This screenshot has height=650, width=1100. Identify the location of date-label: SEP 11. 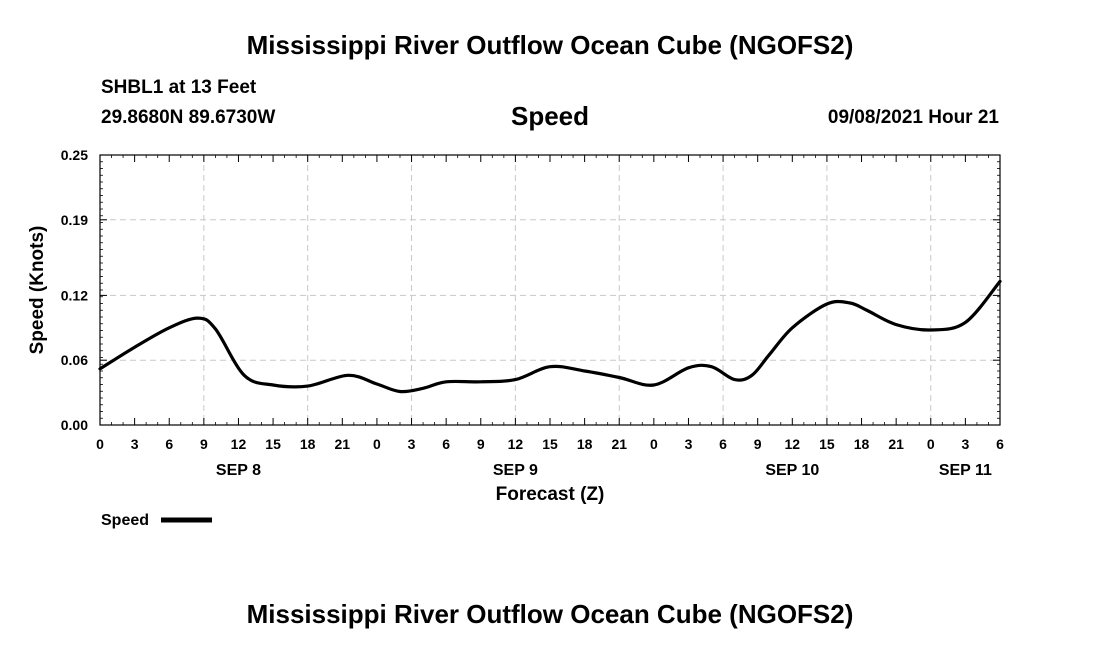
(965, 470).